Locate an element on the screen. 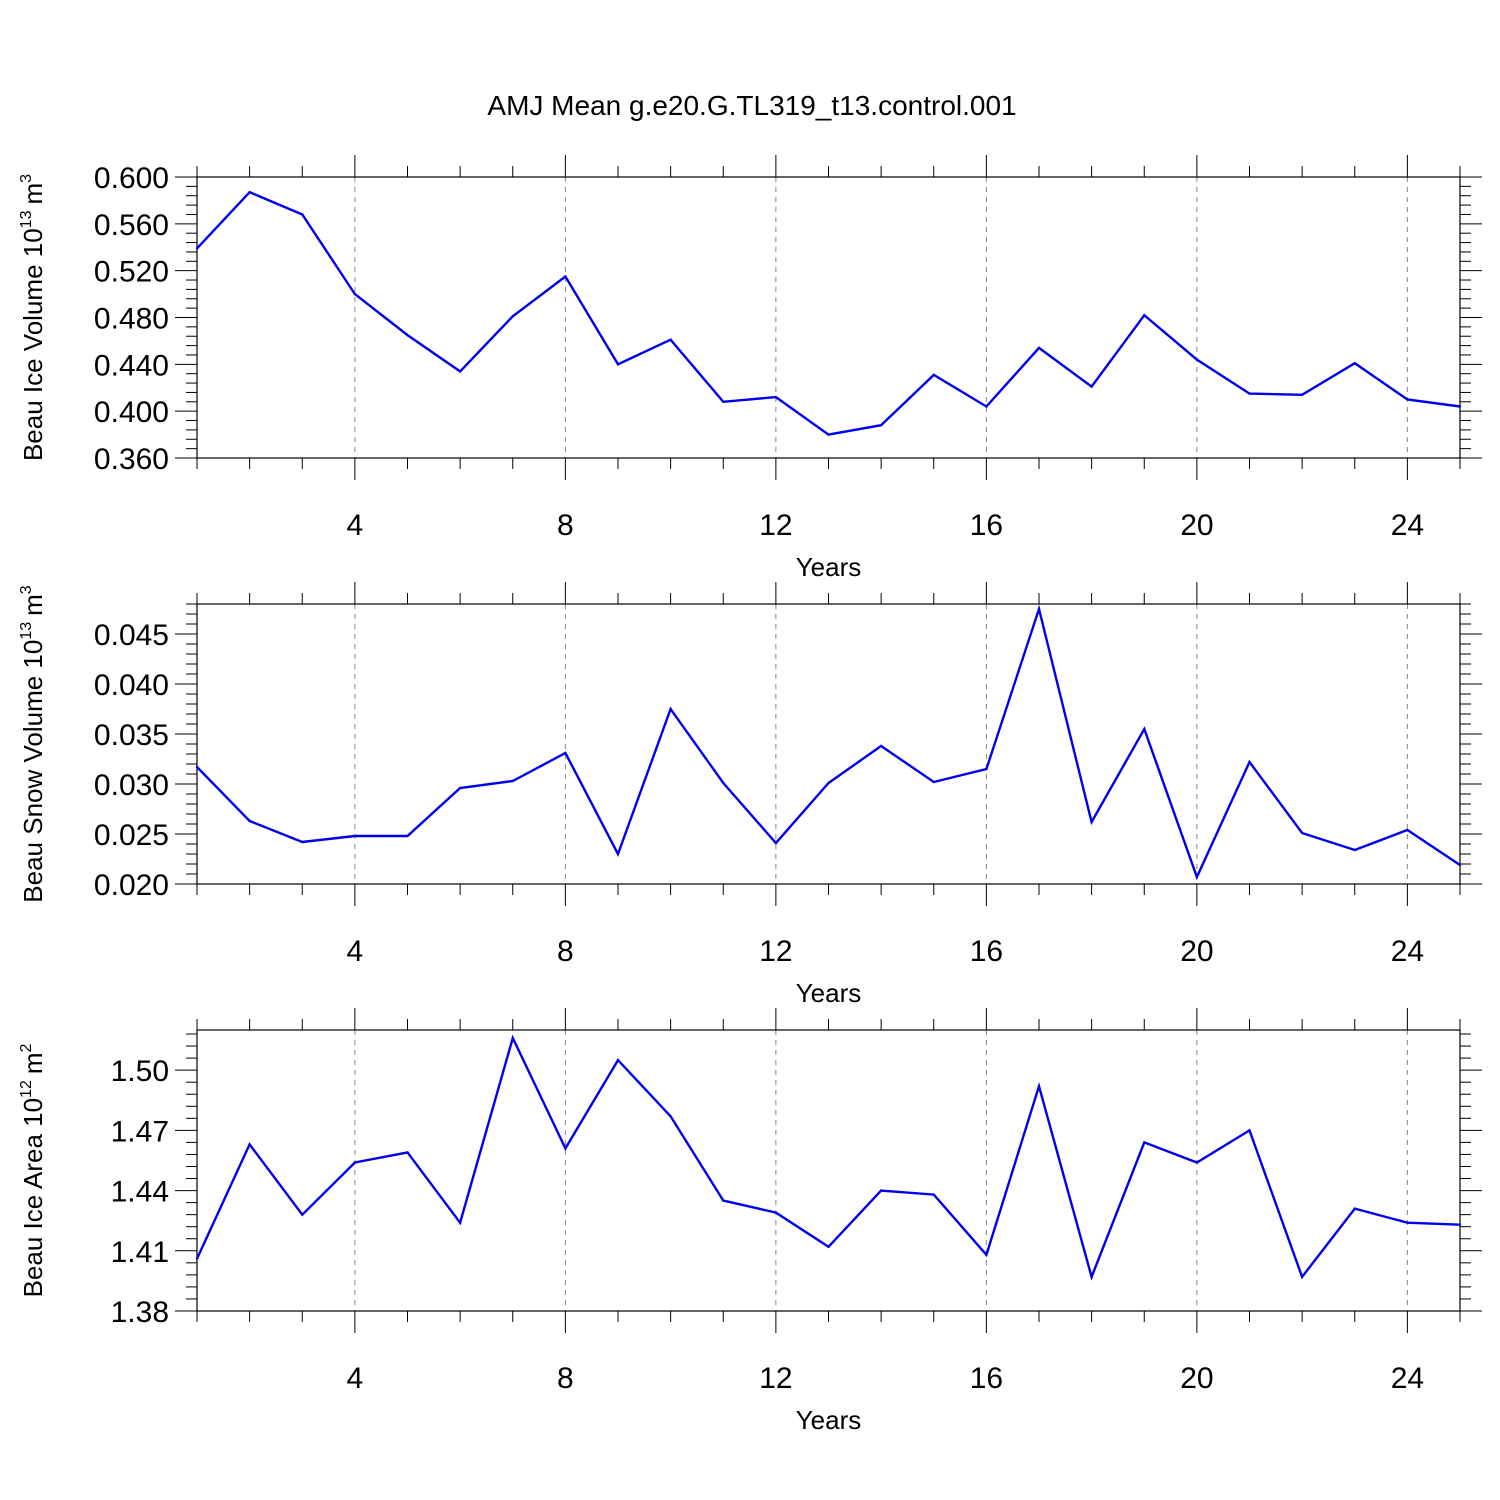  y-tick-label: 0.360 is located at coordinates (131, 459).